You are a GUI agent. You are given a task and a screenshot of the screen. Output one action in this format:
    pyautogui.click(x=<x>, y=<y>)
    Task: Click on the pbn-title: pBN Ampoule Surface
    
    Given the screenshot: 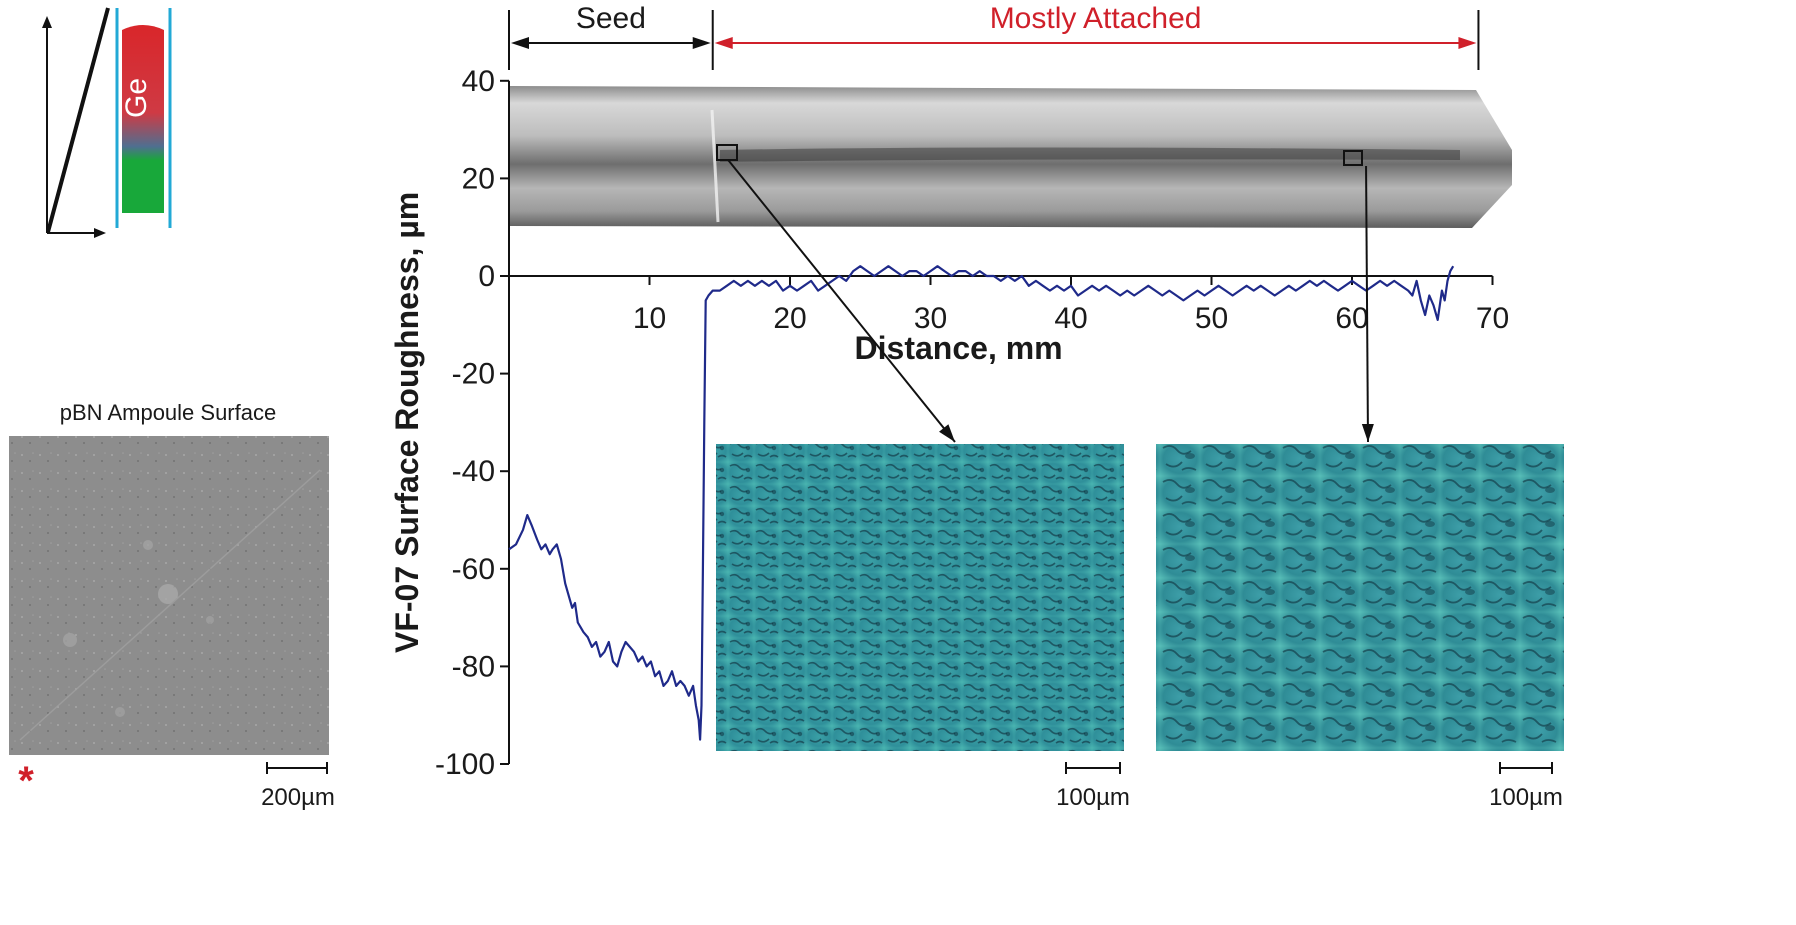 What is the action you would take?
    pyautogui.click(x=168, y=412)
    